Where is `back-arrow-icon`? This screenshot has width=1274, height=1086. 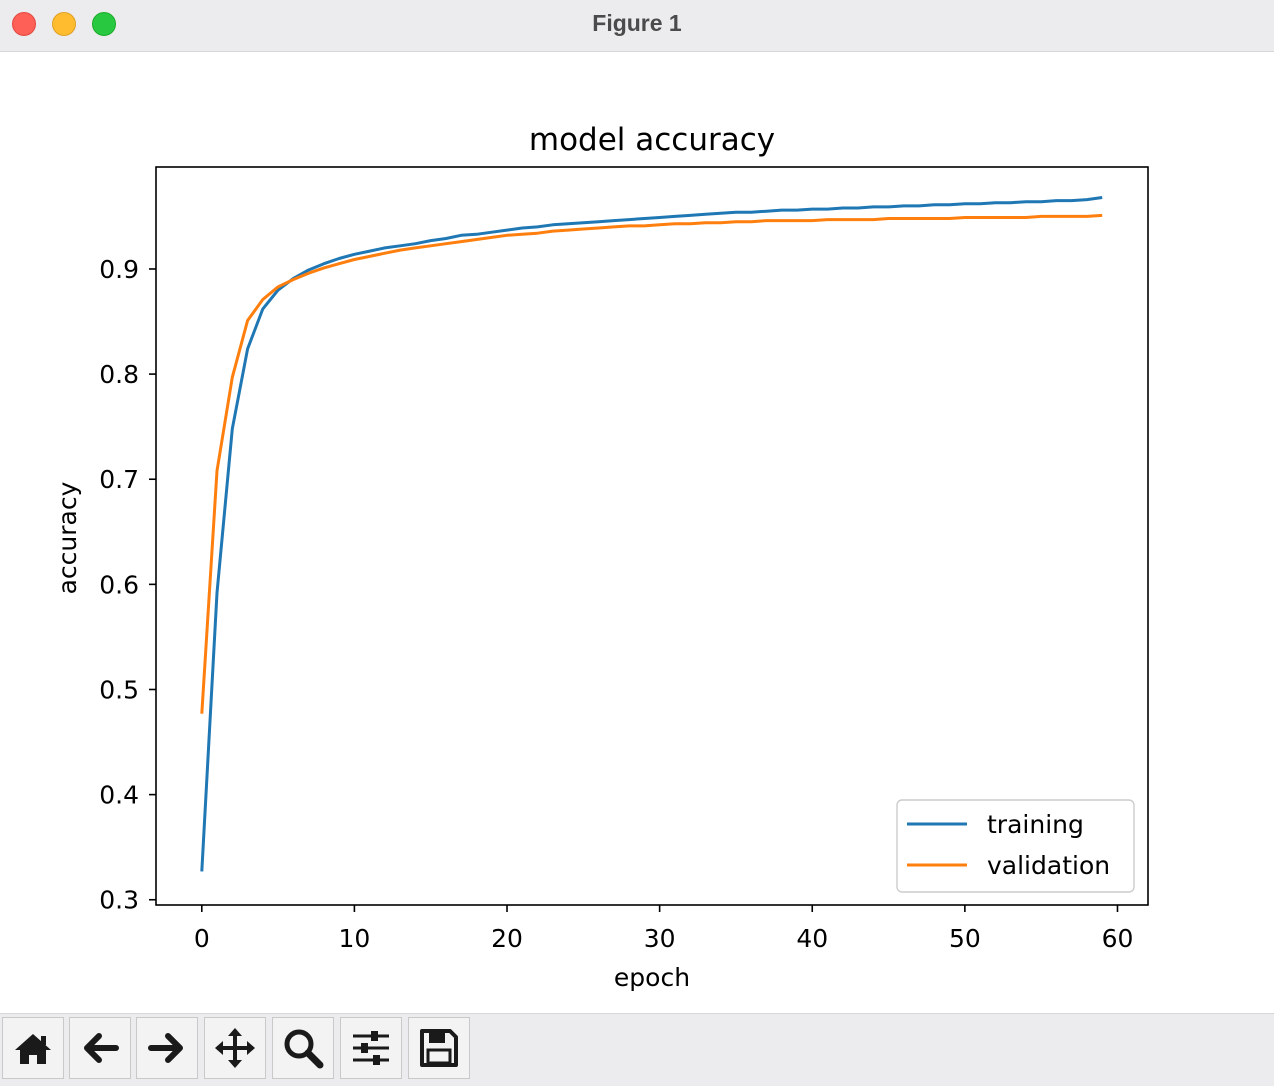 back-arrow-icon is located at coordinates (101, 1048).